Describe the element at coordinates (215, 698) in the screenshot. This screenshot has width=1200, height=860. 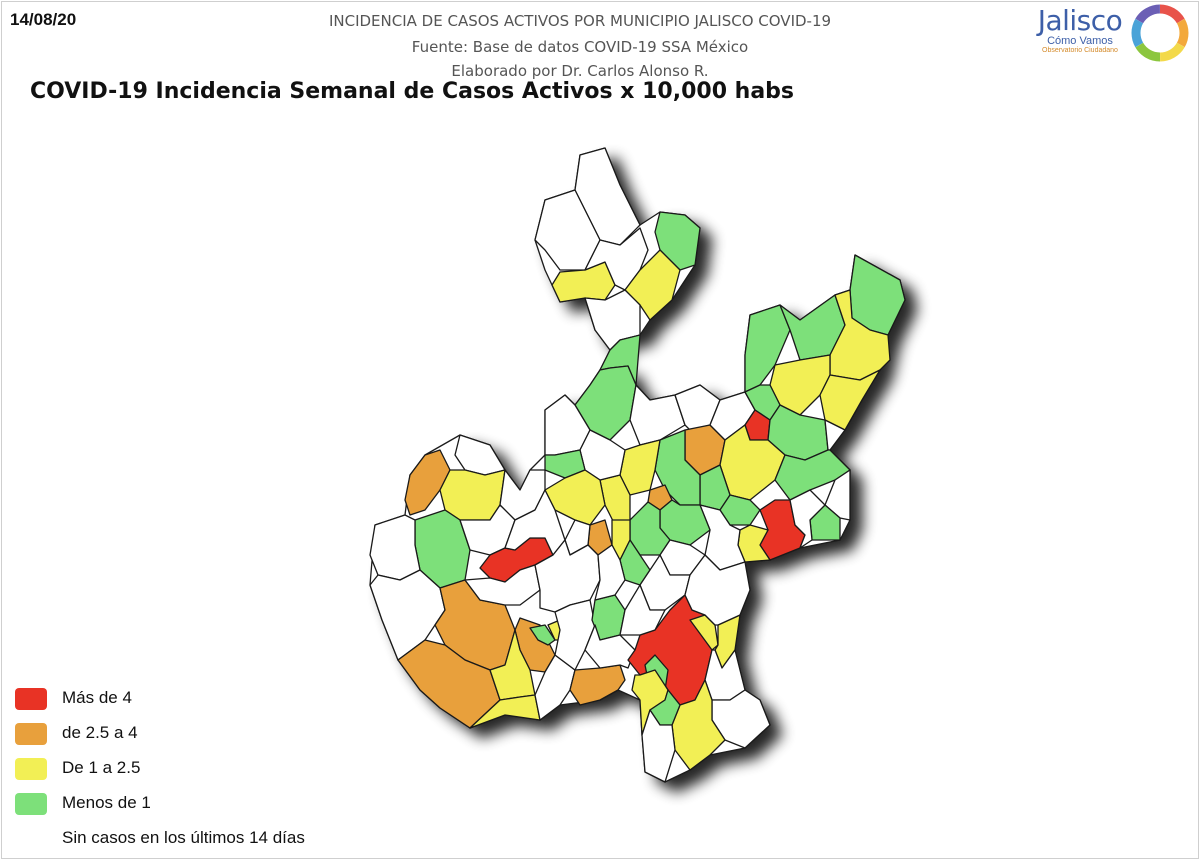
I see `legend-item: Más de 4` at that location.